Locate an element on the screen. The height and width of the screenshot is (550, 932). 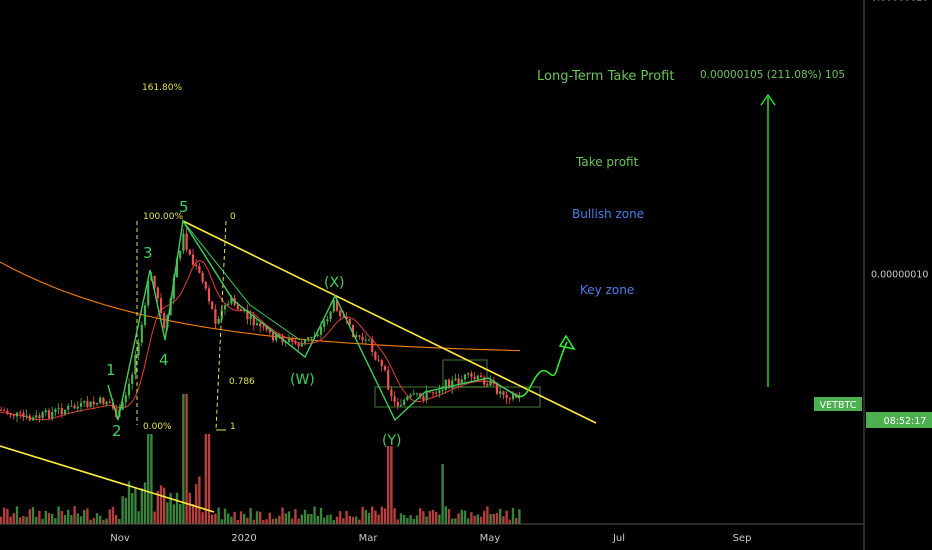
fib-0786-label: 0.786 is located at coordinates (242, 382).